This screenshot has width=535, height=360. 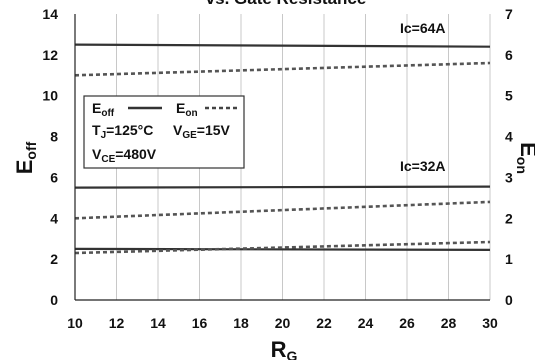 What do you see at coordinates (50, 55) in the screenshot?
I see `y-left-tick-label-6: 12` at bounding box center [50, 55].